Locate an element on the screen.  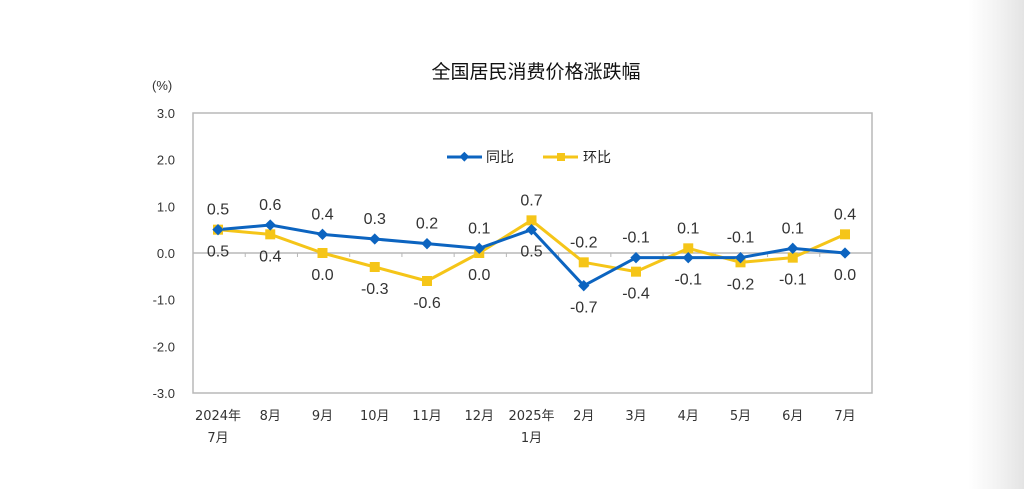
y-tick-label: -2.0 is located at coordinates (164, 346).